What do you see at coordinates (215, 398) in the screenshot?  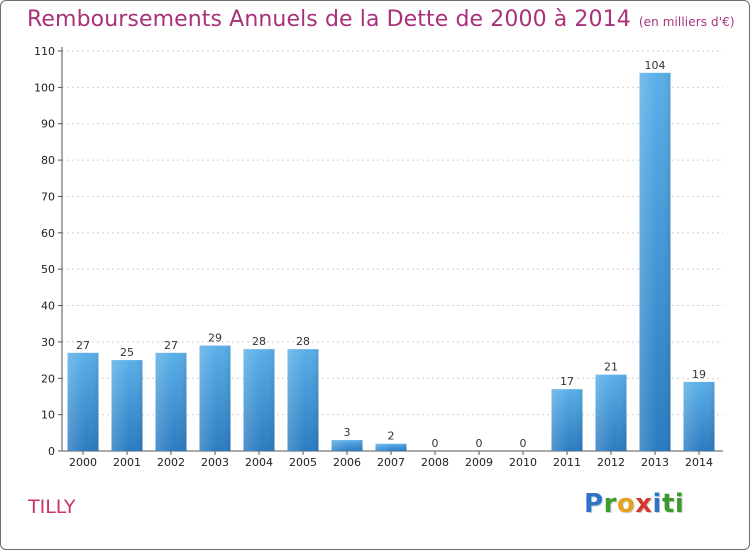 I see `bar-shading-2003` at bounding box center [215, 398].